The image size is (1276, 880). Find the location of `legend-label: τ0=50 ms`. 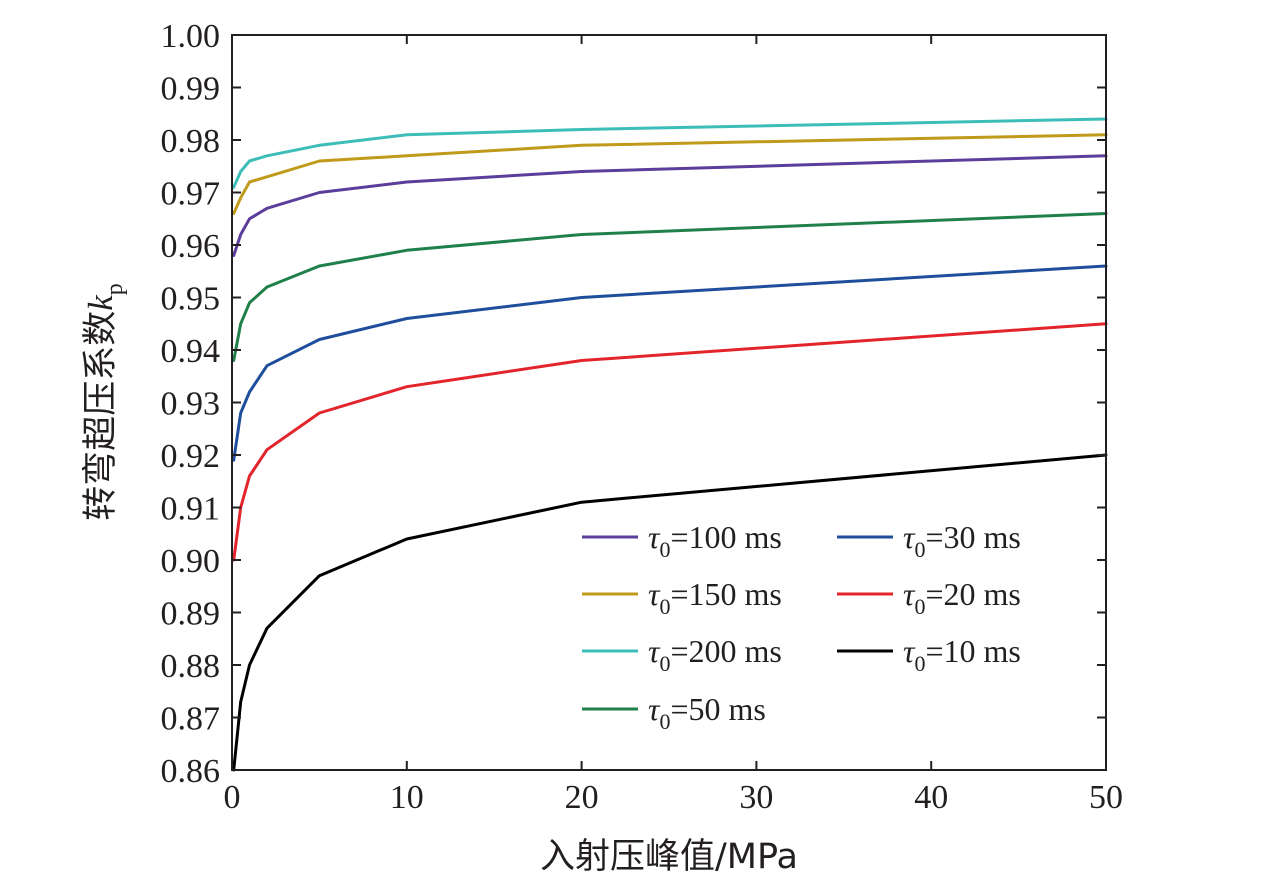

legend-label: τ0=50 ms is located at coordinates (707, 712).